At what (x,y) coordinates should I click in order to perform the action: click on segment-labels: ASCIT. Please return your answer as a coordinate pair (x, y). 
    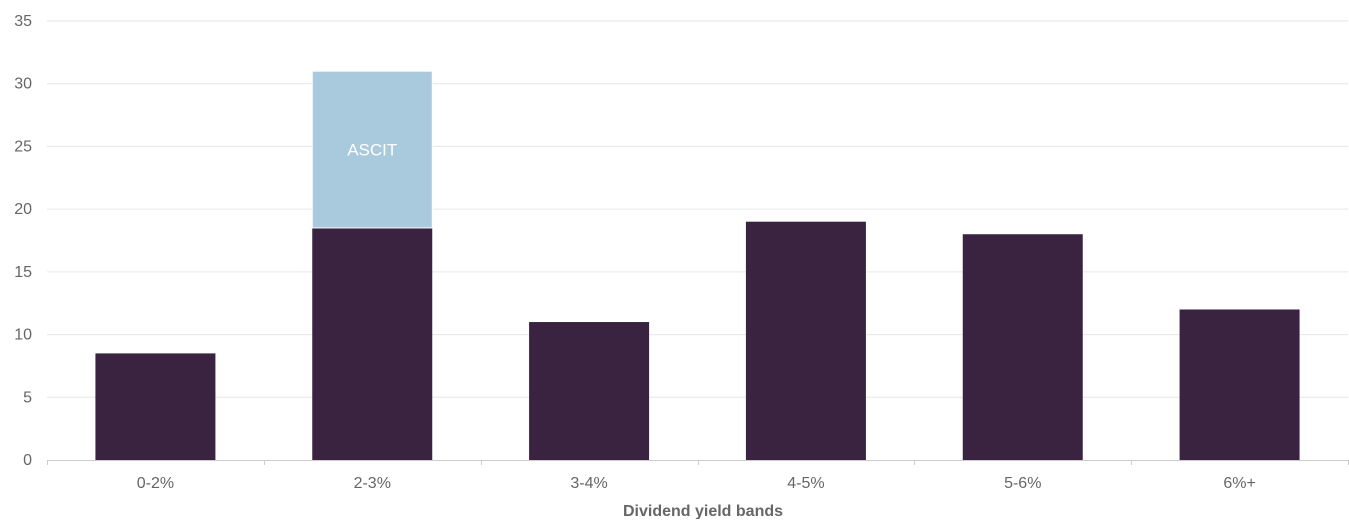
    Looking at the image, I should click on (372, 150).